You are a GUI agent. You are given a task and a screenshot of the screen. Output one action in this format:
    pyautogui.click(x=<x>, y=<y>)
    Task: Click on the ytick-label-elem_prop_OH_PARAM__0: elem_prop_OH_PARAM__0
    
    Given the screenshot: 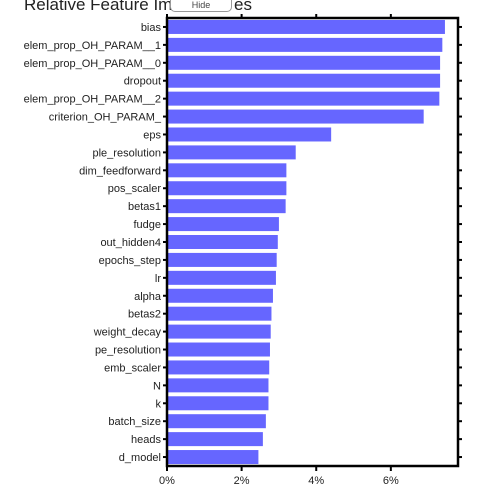 What is the action you would take?
    pyautogui.click(x=92, y=64)
    